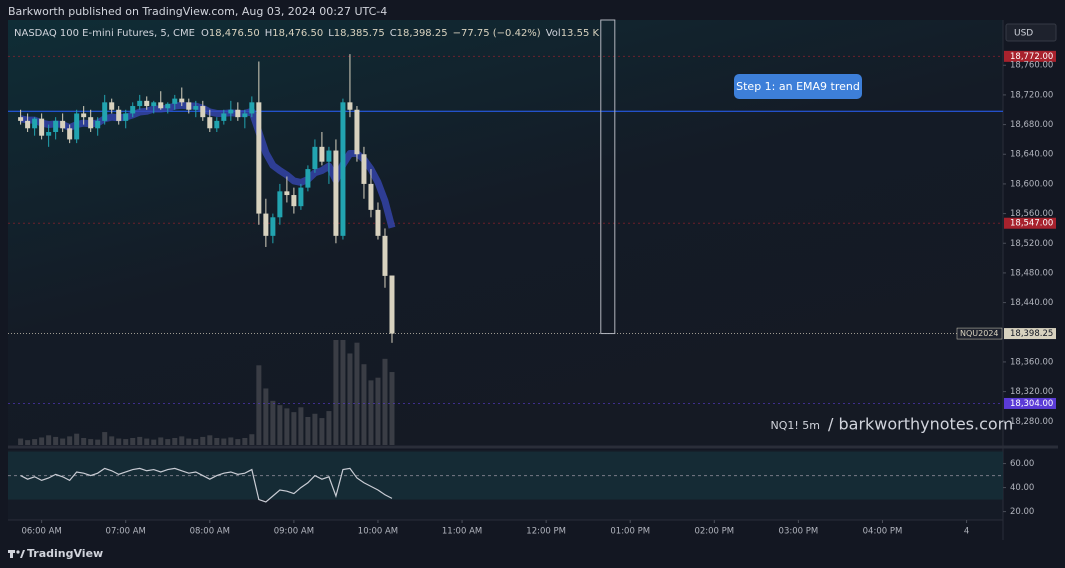  Describe the element at coordinates (1031, 155) in the screenshot. I see `y-tick-label: 18,640.00` at that location.